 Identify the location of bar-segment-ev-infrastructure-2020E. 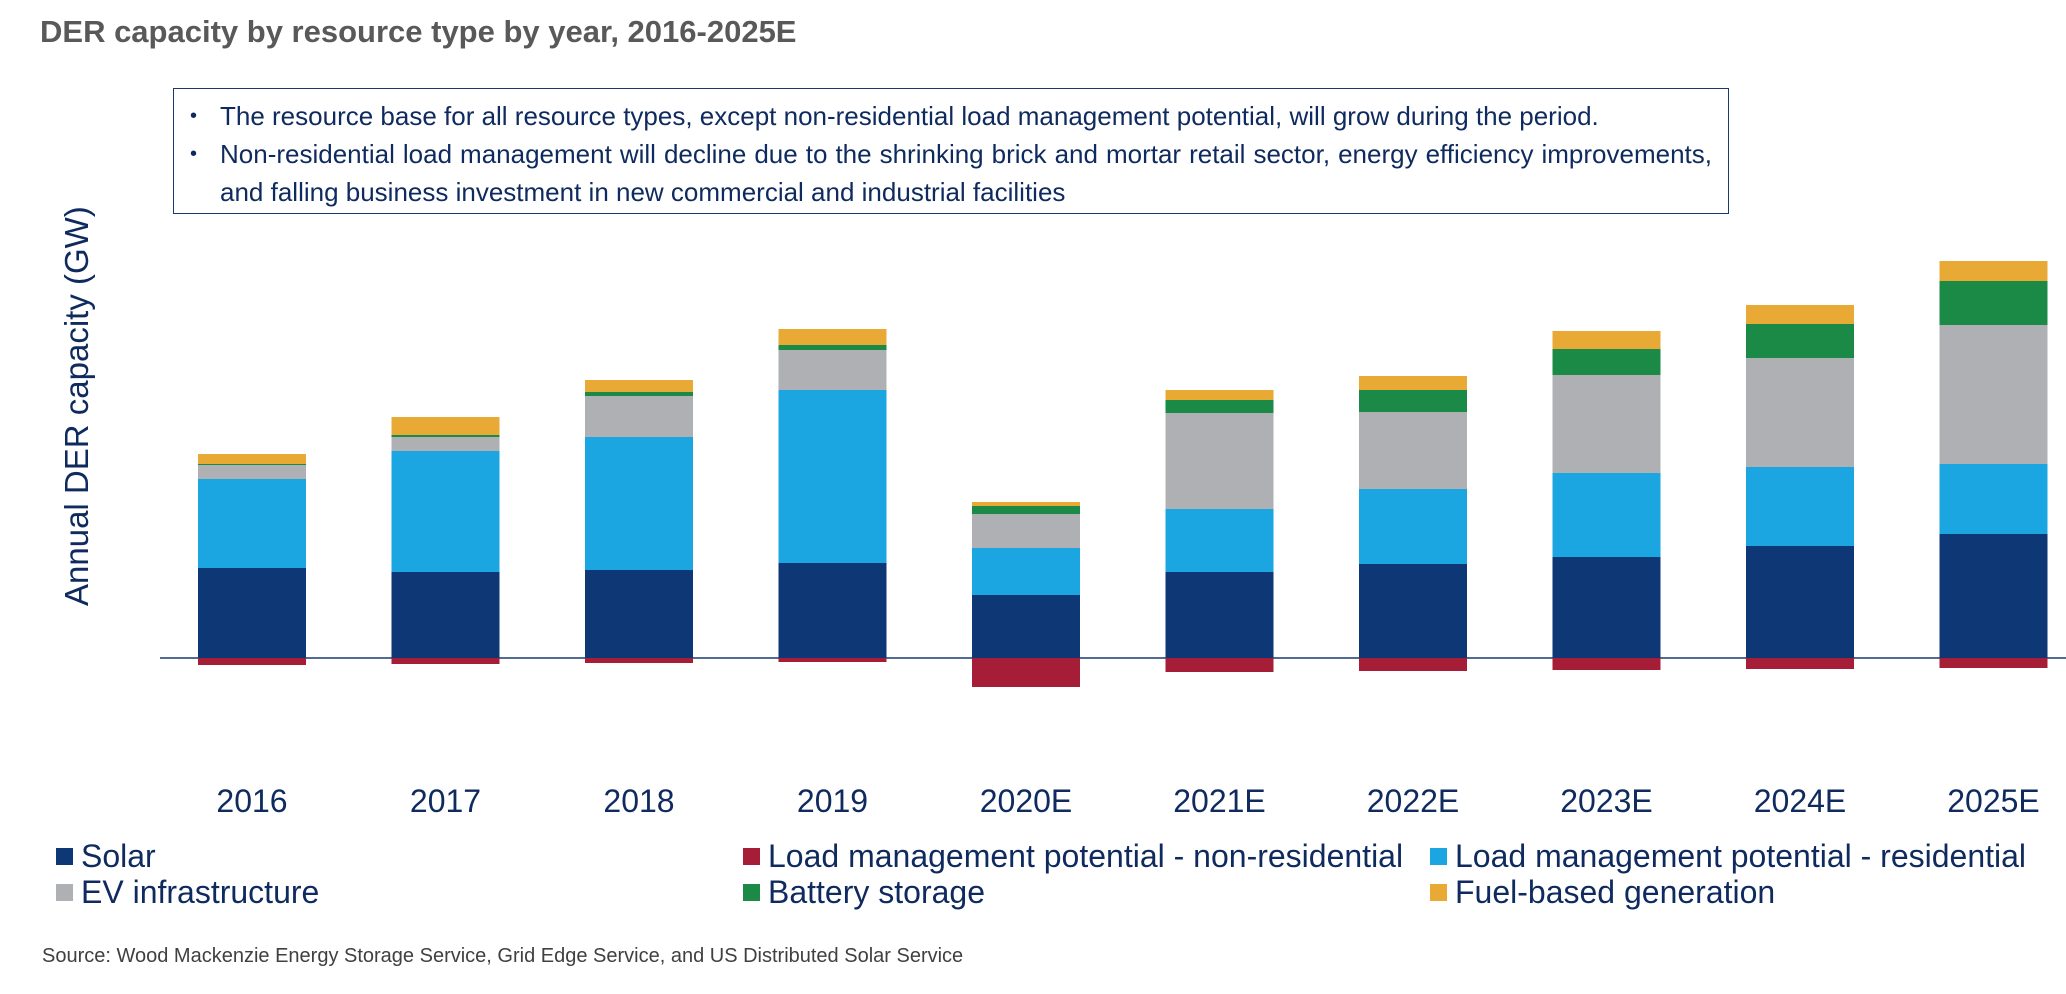
(1026, 531).